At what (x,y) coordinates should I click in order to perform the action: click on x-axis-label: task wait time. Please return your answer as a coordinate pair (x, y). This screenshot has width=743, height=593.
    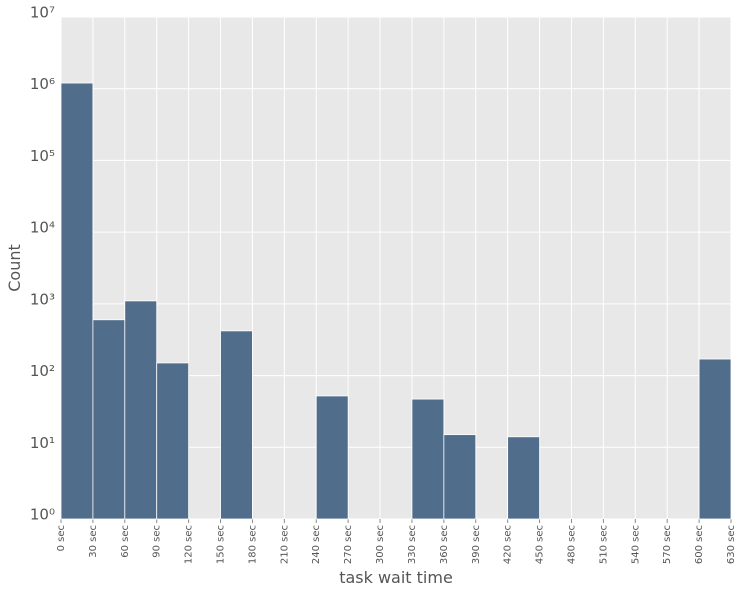
    Looking at the image, I should click on (396, 577).